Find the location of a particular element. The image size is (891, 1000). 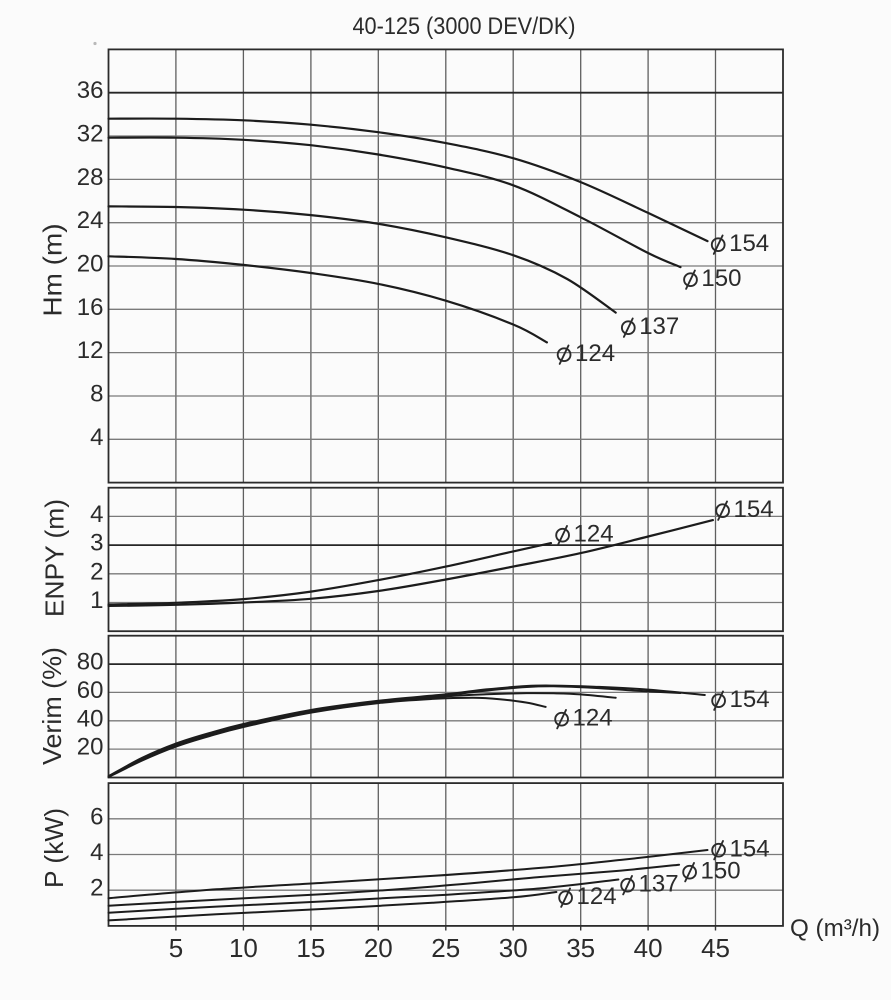

svg-text: P (kW) is located at coordinates (54, 848).